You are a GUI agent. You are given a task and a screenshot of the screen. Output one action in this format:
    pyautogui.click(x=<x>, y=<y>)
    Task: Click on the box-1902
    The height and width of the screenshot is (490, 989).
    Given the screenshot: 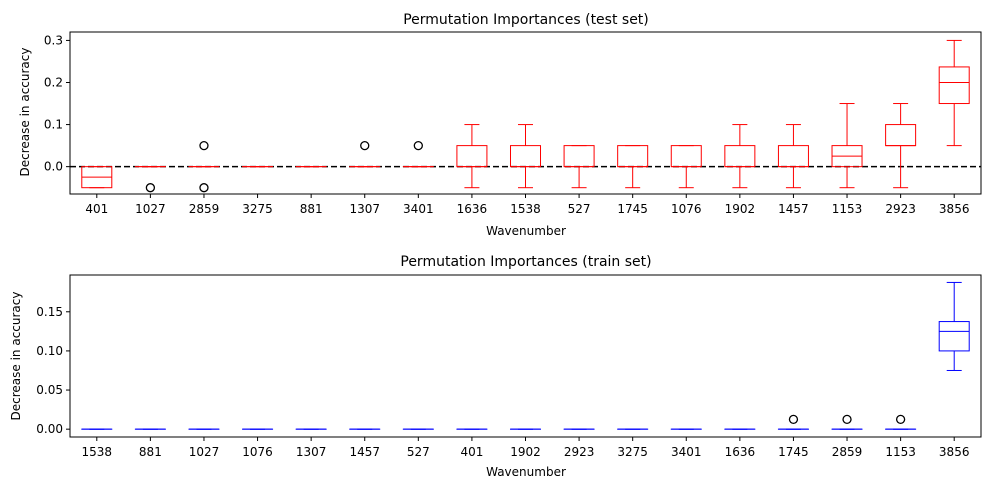 What is the action you would take?
    pyautogui.click(x=740, y=156)
    